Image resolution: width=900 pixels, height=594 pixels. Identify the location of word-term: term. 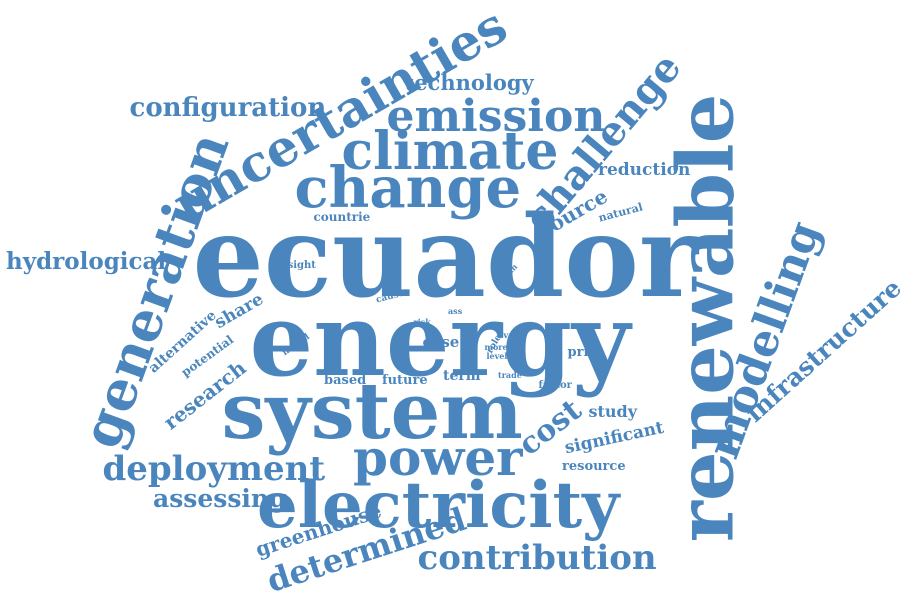
(462, 376).